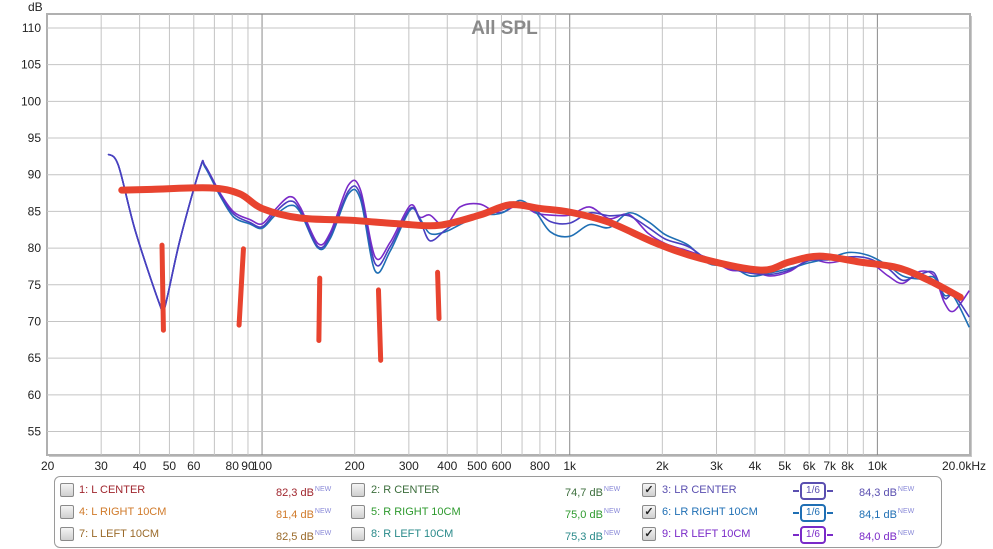 This screenshot has width=993, height=549. I want to click on measurement-label: 6: LR RIGHT 10CM, so click(710, 512).